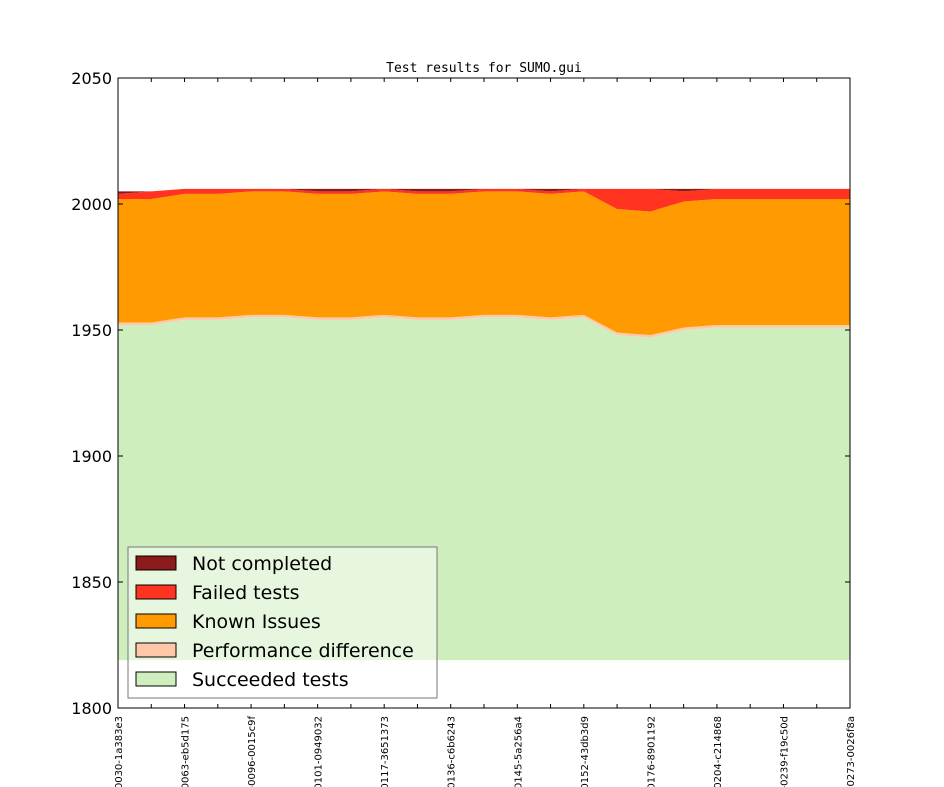 This screenshot has height=787, width=944. Describe the element at coordinates (186, 751) in the screenshot. I see `x-tick-label: 0063-eb5d175` at that location.